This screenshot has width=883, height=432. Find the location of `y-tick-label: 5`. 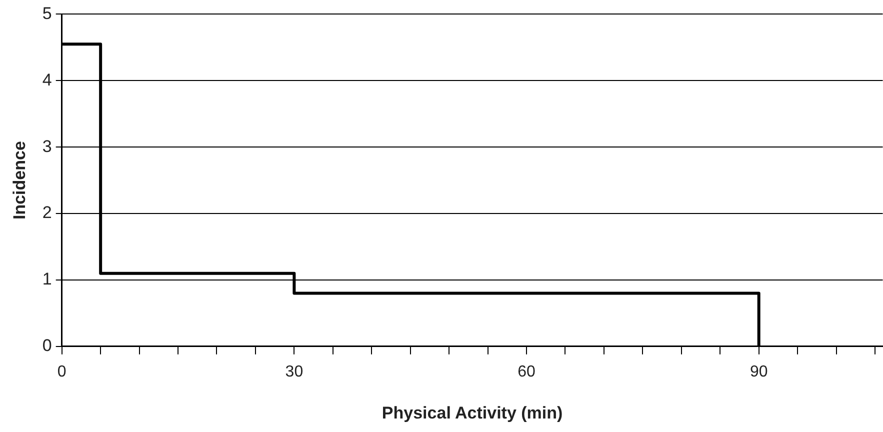

y-tick-label: 5 is located at coordinates (47, 13).